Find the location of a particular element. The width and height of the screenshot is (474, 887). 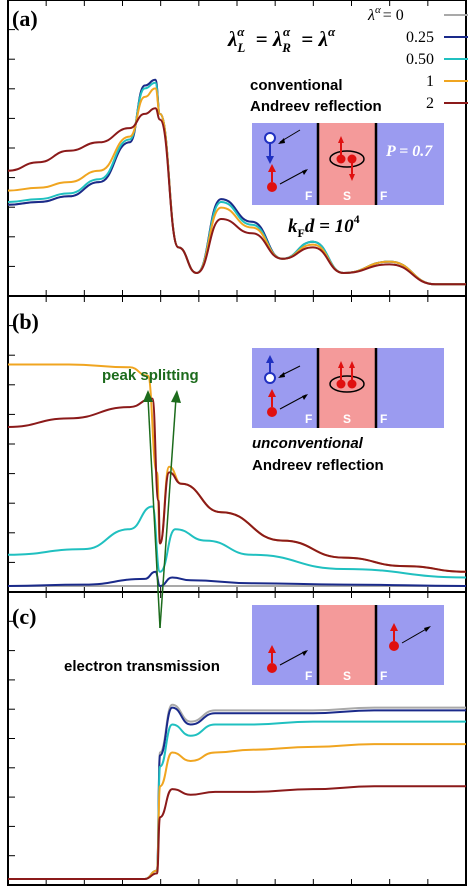

formula-lambda-r: λ is located at coordinates (277, 39).